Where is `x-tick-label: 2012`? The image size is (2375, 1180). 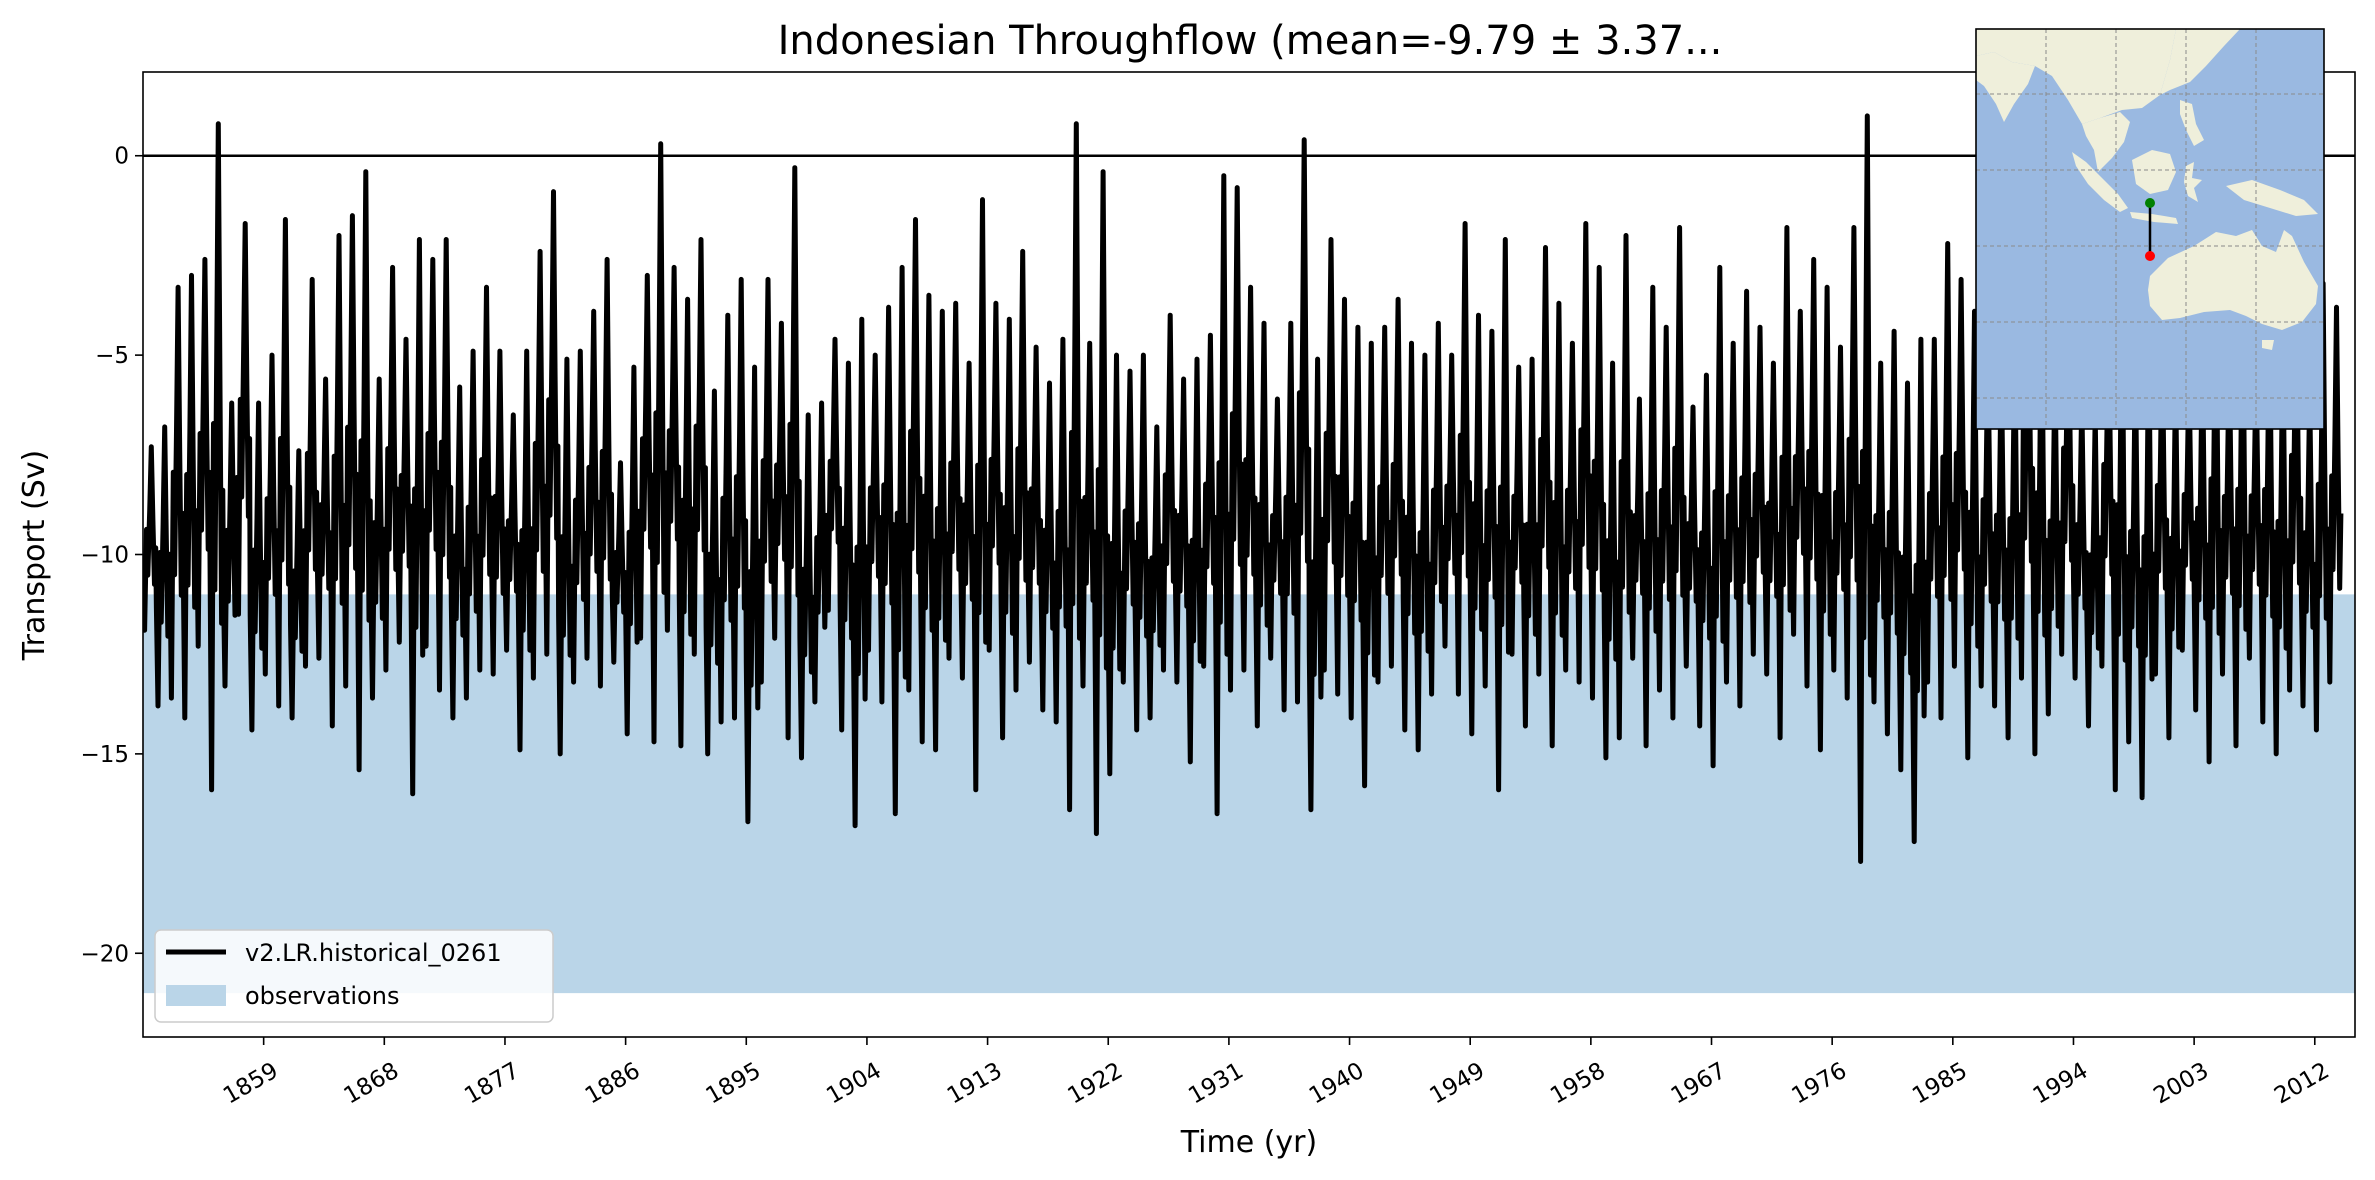
x-tick-label: 2012 is located at coordinates (2302, 1084).